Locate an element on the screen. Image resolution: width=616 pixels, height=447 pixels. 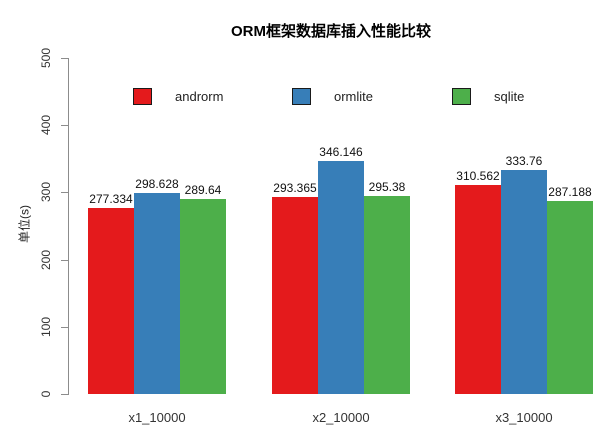
bar-value-label: 289.64 is located at coordinates (203, 190).